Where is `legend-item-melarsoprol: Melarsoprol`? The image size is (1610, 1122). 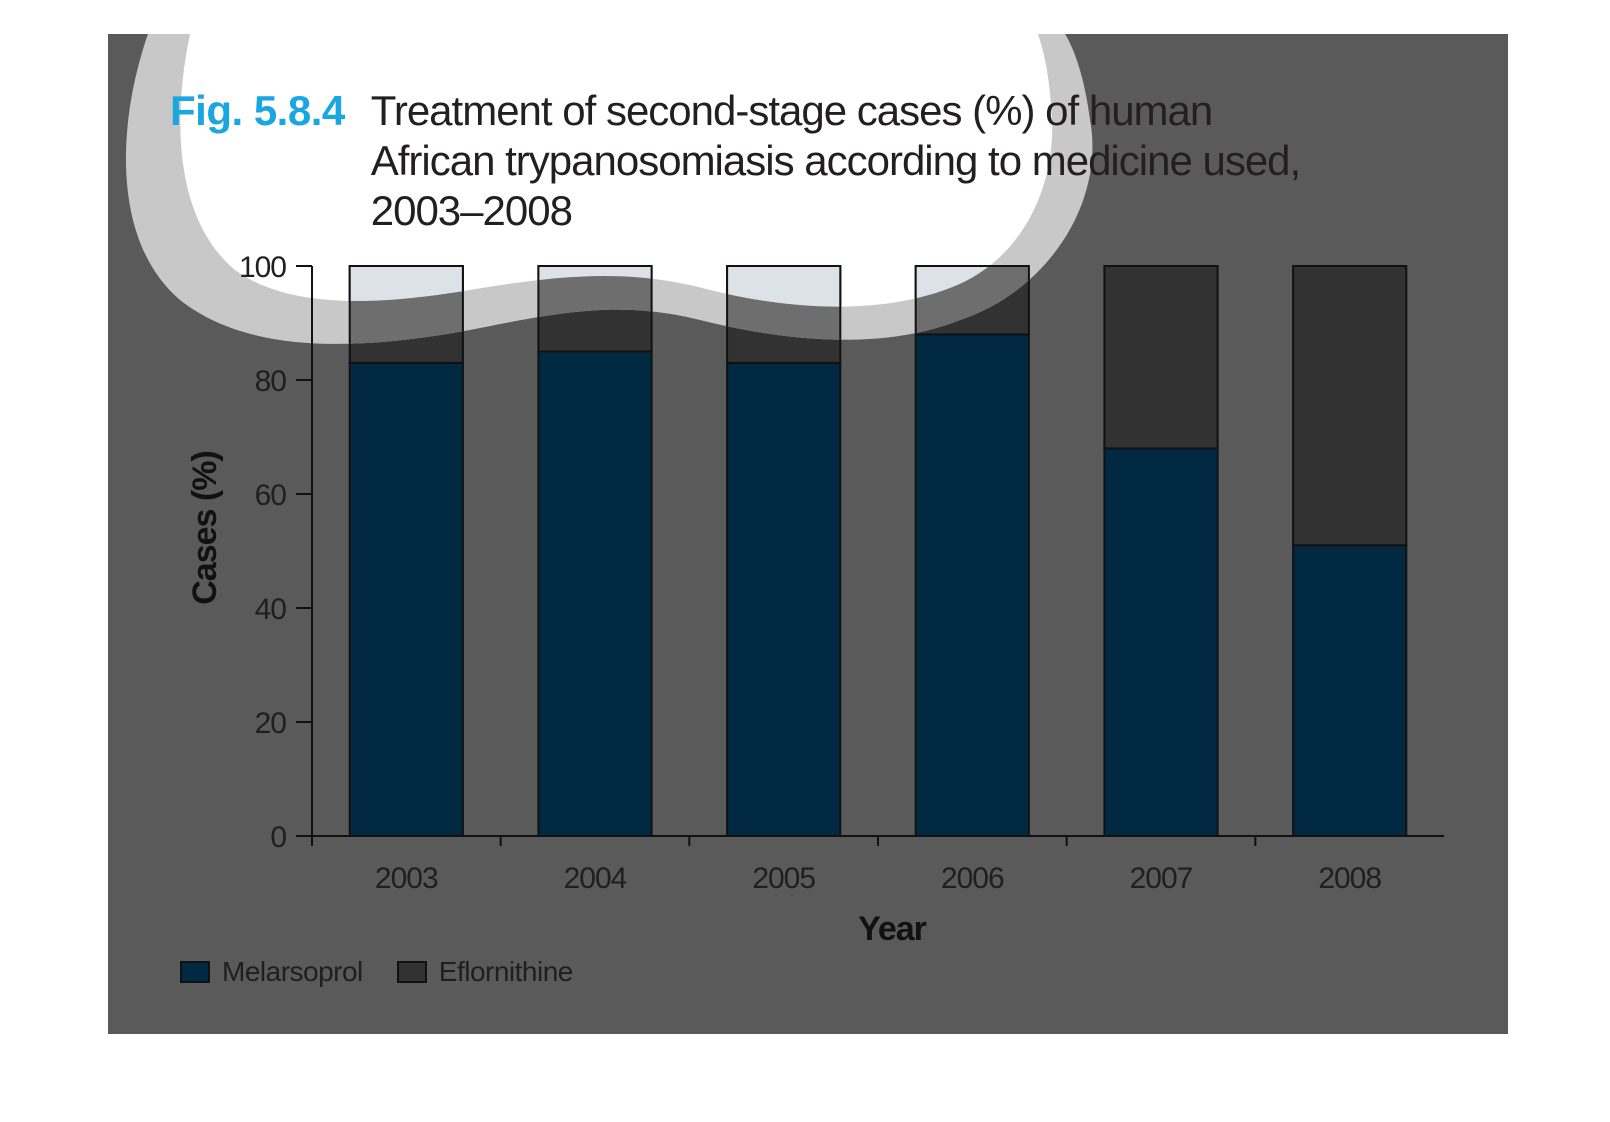 legend-item-melarsoprol: Melarsoprol is located at coordinates (271, 972).